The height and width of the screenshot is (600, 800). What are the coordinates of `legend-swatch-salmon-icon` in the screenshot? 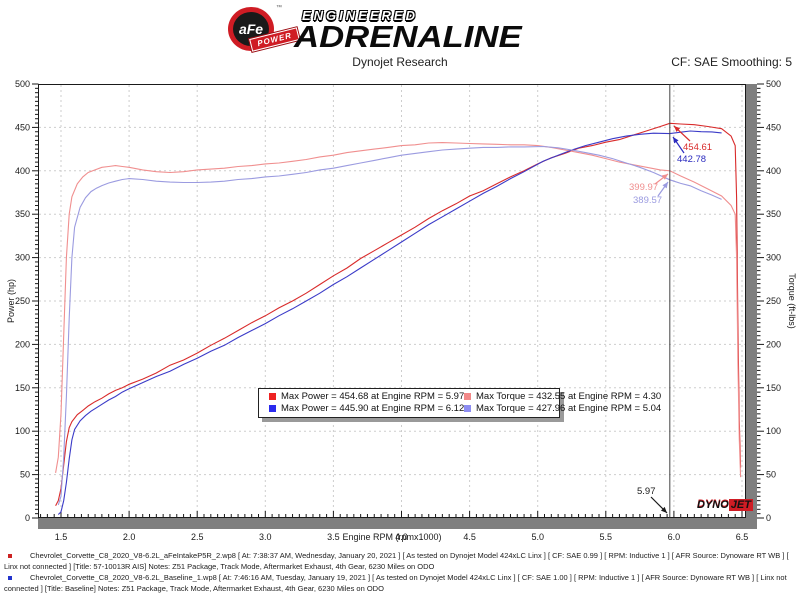 It's located at (467, 396).